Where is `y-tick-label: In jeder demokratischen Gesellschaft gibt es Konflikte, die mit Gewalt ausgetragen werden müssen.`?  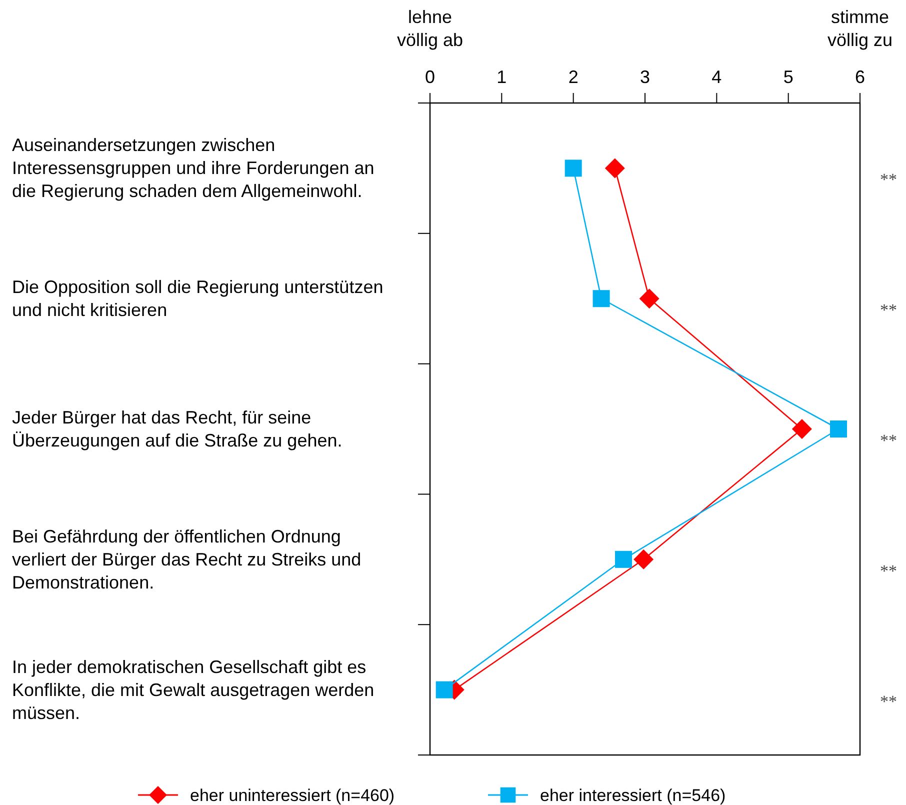 y-tick-label: In jeder demokratischen Gesellschaft gibt es Konflikte, die mit Gewalt ausgetragen werden müssen. is located at coordinates (193, 689).